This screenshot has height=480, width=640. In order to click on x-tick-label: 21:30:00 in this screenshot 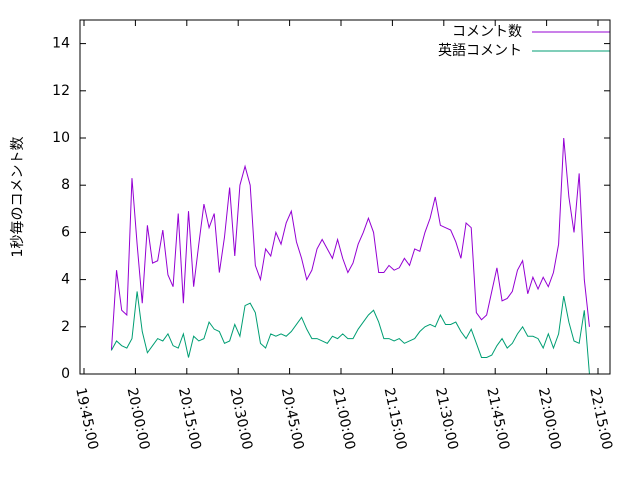, I will do `click(446, 418)`.